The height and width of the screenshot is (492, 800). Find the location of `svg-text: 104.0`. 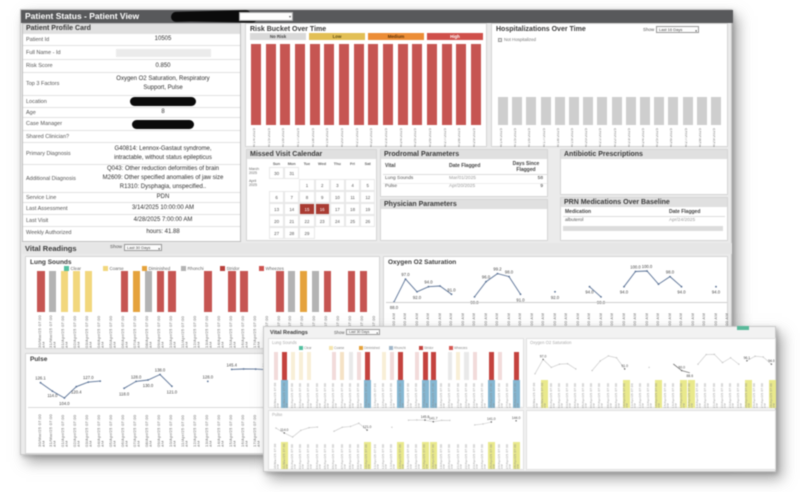

svg-text: 104.0 is located at coordinates (64, 403).